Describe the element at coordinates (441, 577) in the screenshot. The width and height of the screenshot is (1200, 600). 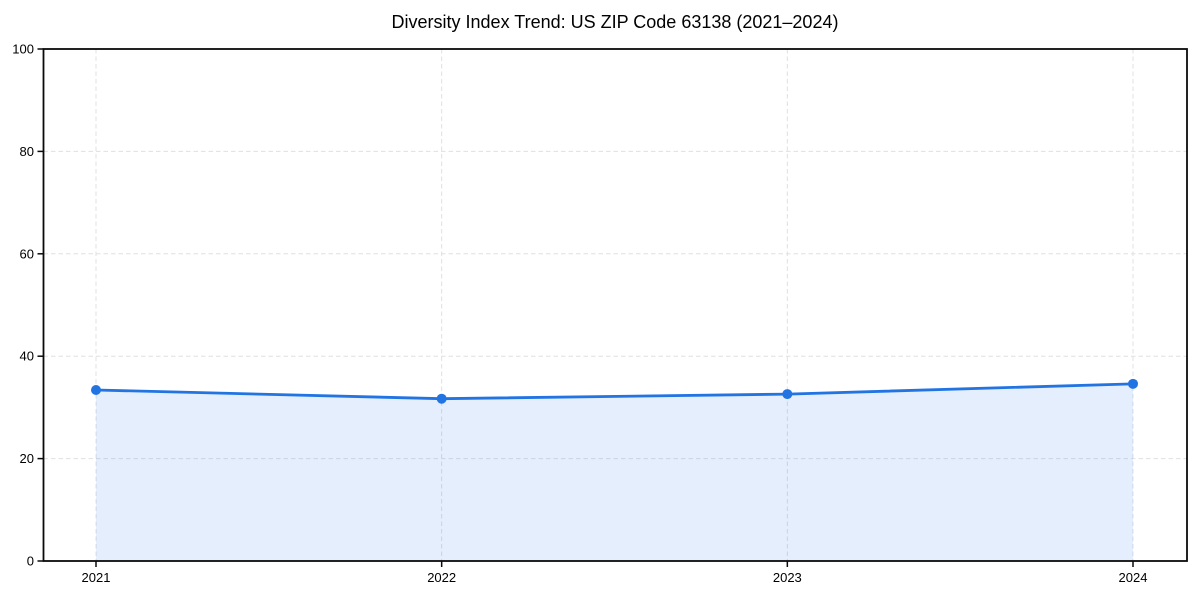
I see `x-tick-label: 2022` at that location.